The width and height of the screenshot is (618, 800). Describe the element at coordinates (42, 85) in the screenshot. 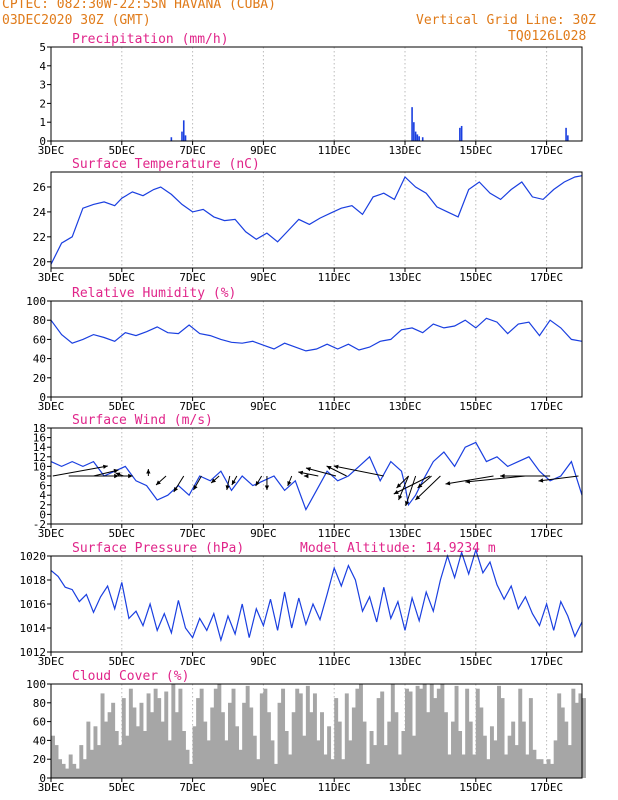

I see `panel-1-y-tick-label: 3` at that location.